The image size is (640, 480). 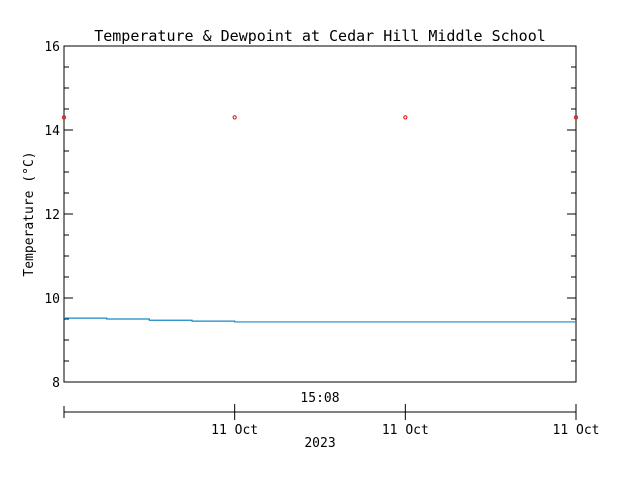 What do you see at coordinates (319, 443) in the screenshot?
I see `x-axis-label: 2023` at bounding box center [319, 443].